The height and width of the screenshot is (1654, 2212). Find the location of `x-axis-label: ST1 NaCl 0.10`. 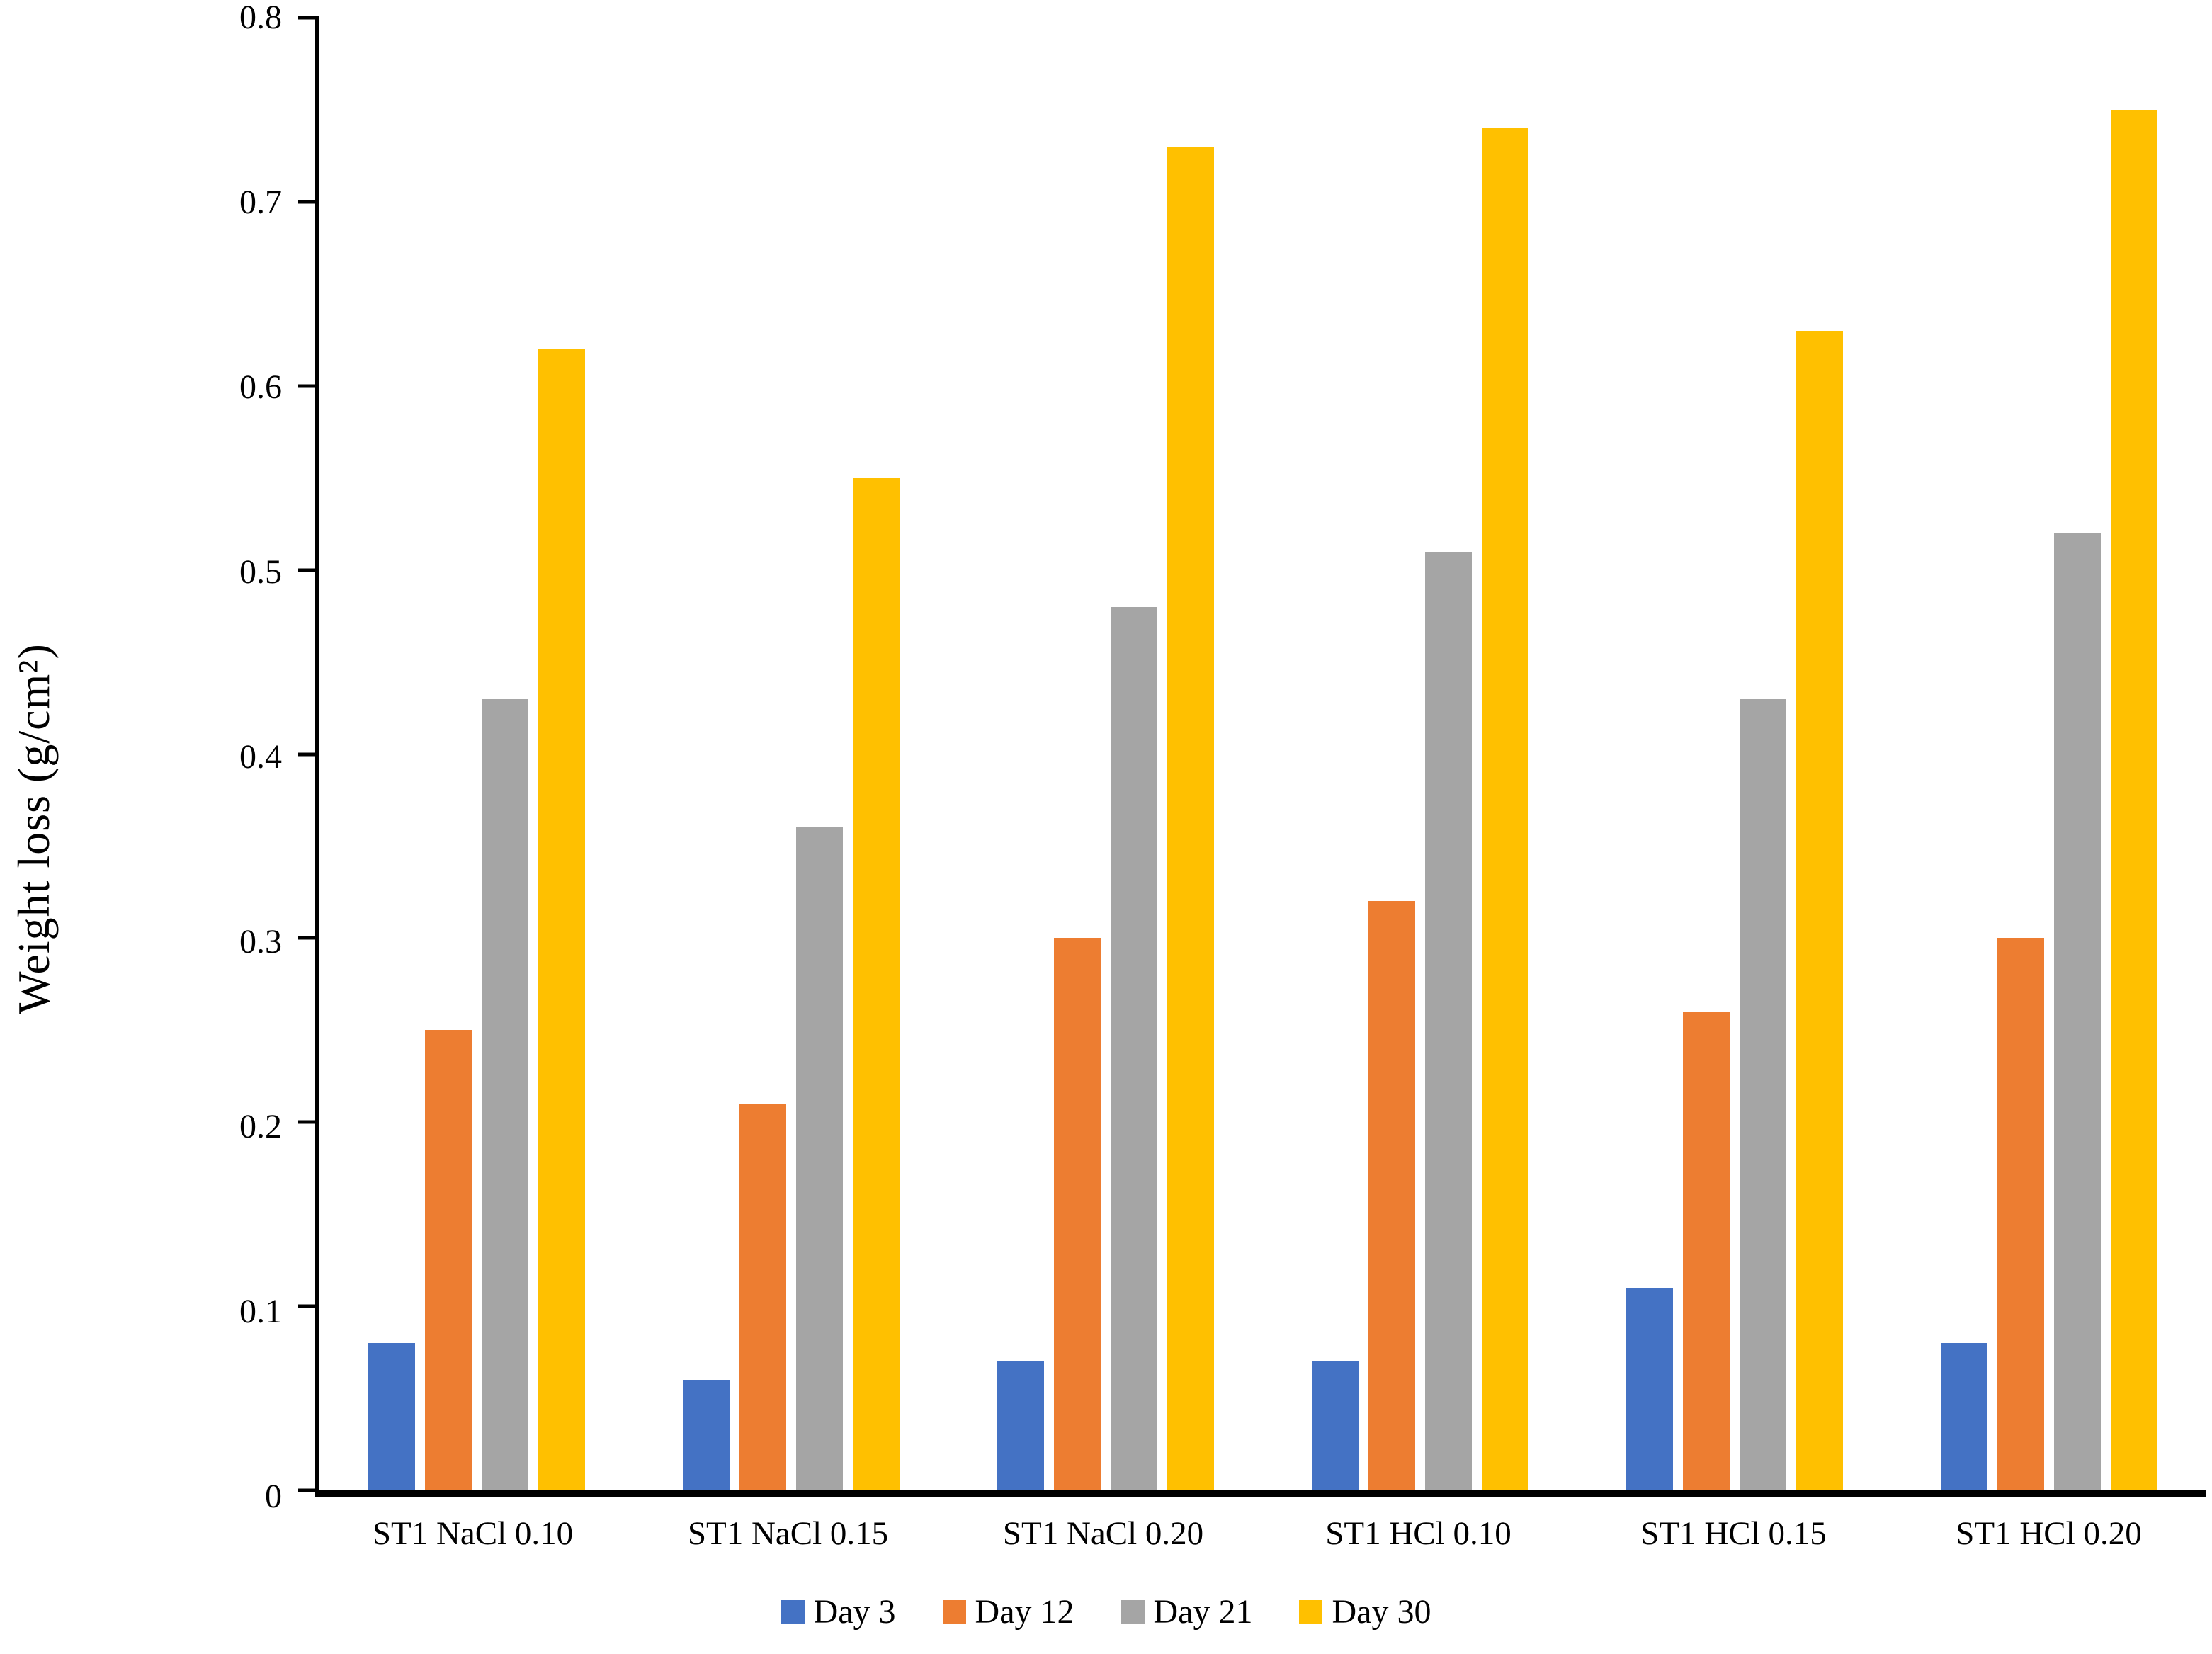

x-axis-label: ST1 NaCl 0.10 is located at coordinates (473, 1533).